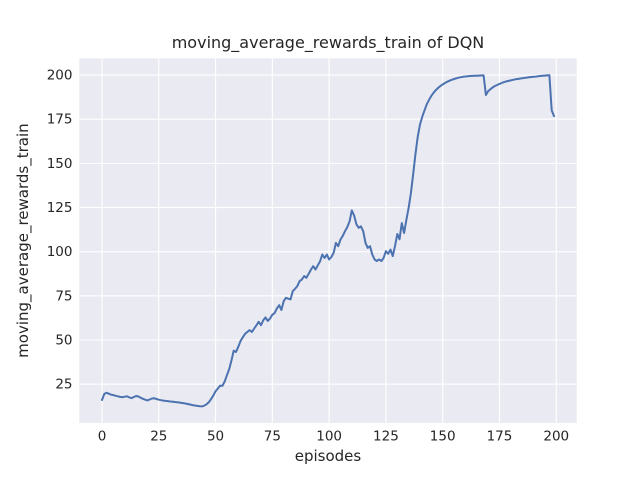  Describe the element at coordinates (102, 437) in the screenshot. I see `x-tick-0: 0` at that location.